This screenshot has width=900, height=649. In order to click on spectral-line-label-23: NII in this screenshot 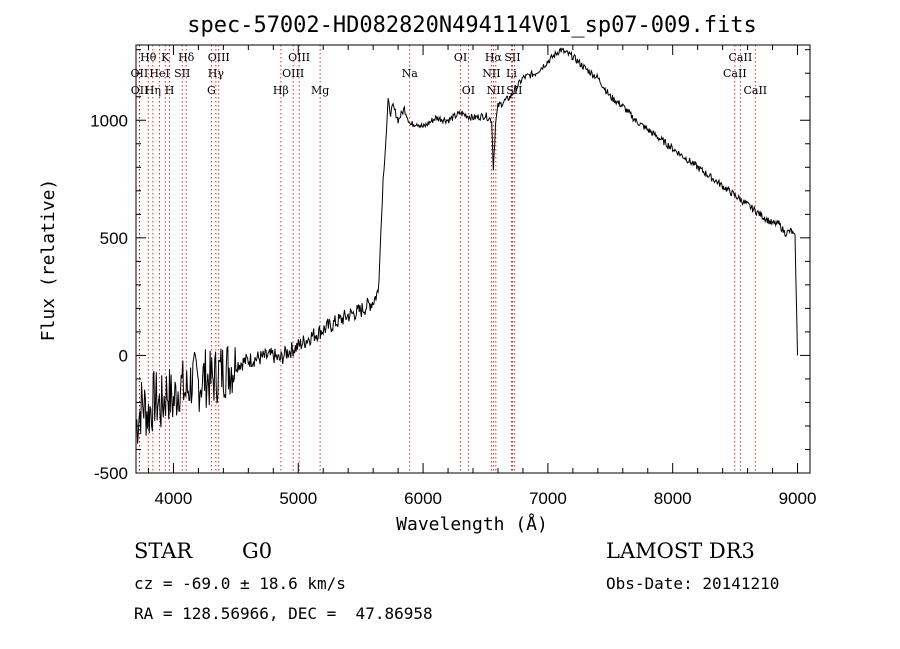, I will do `click(496, 90)`.